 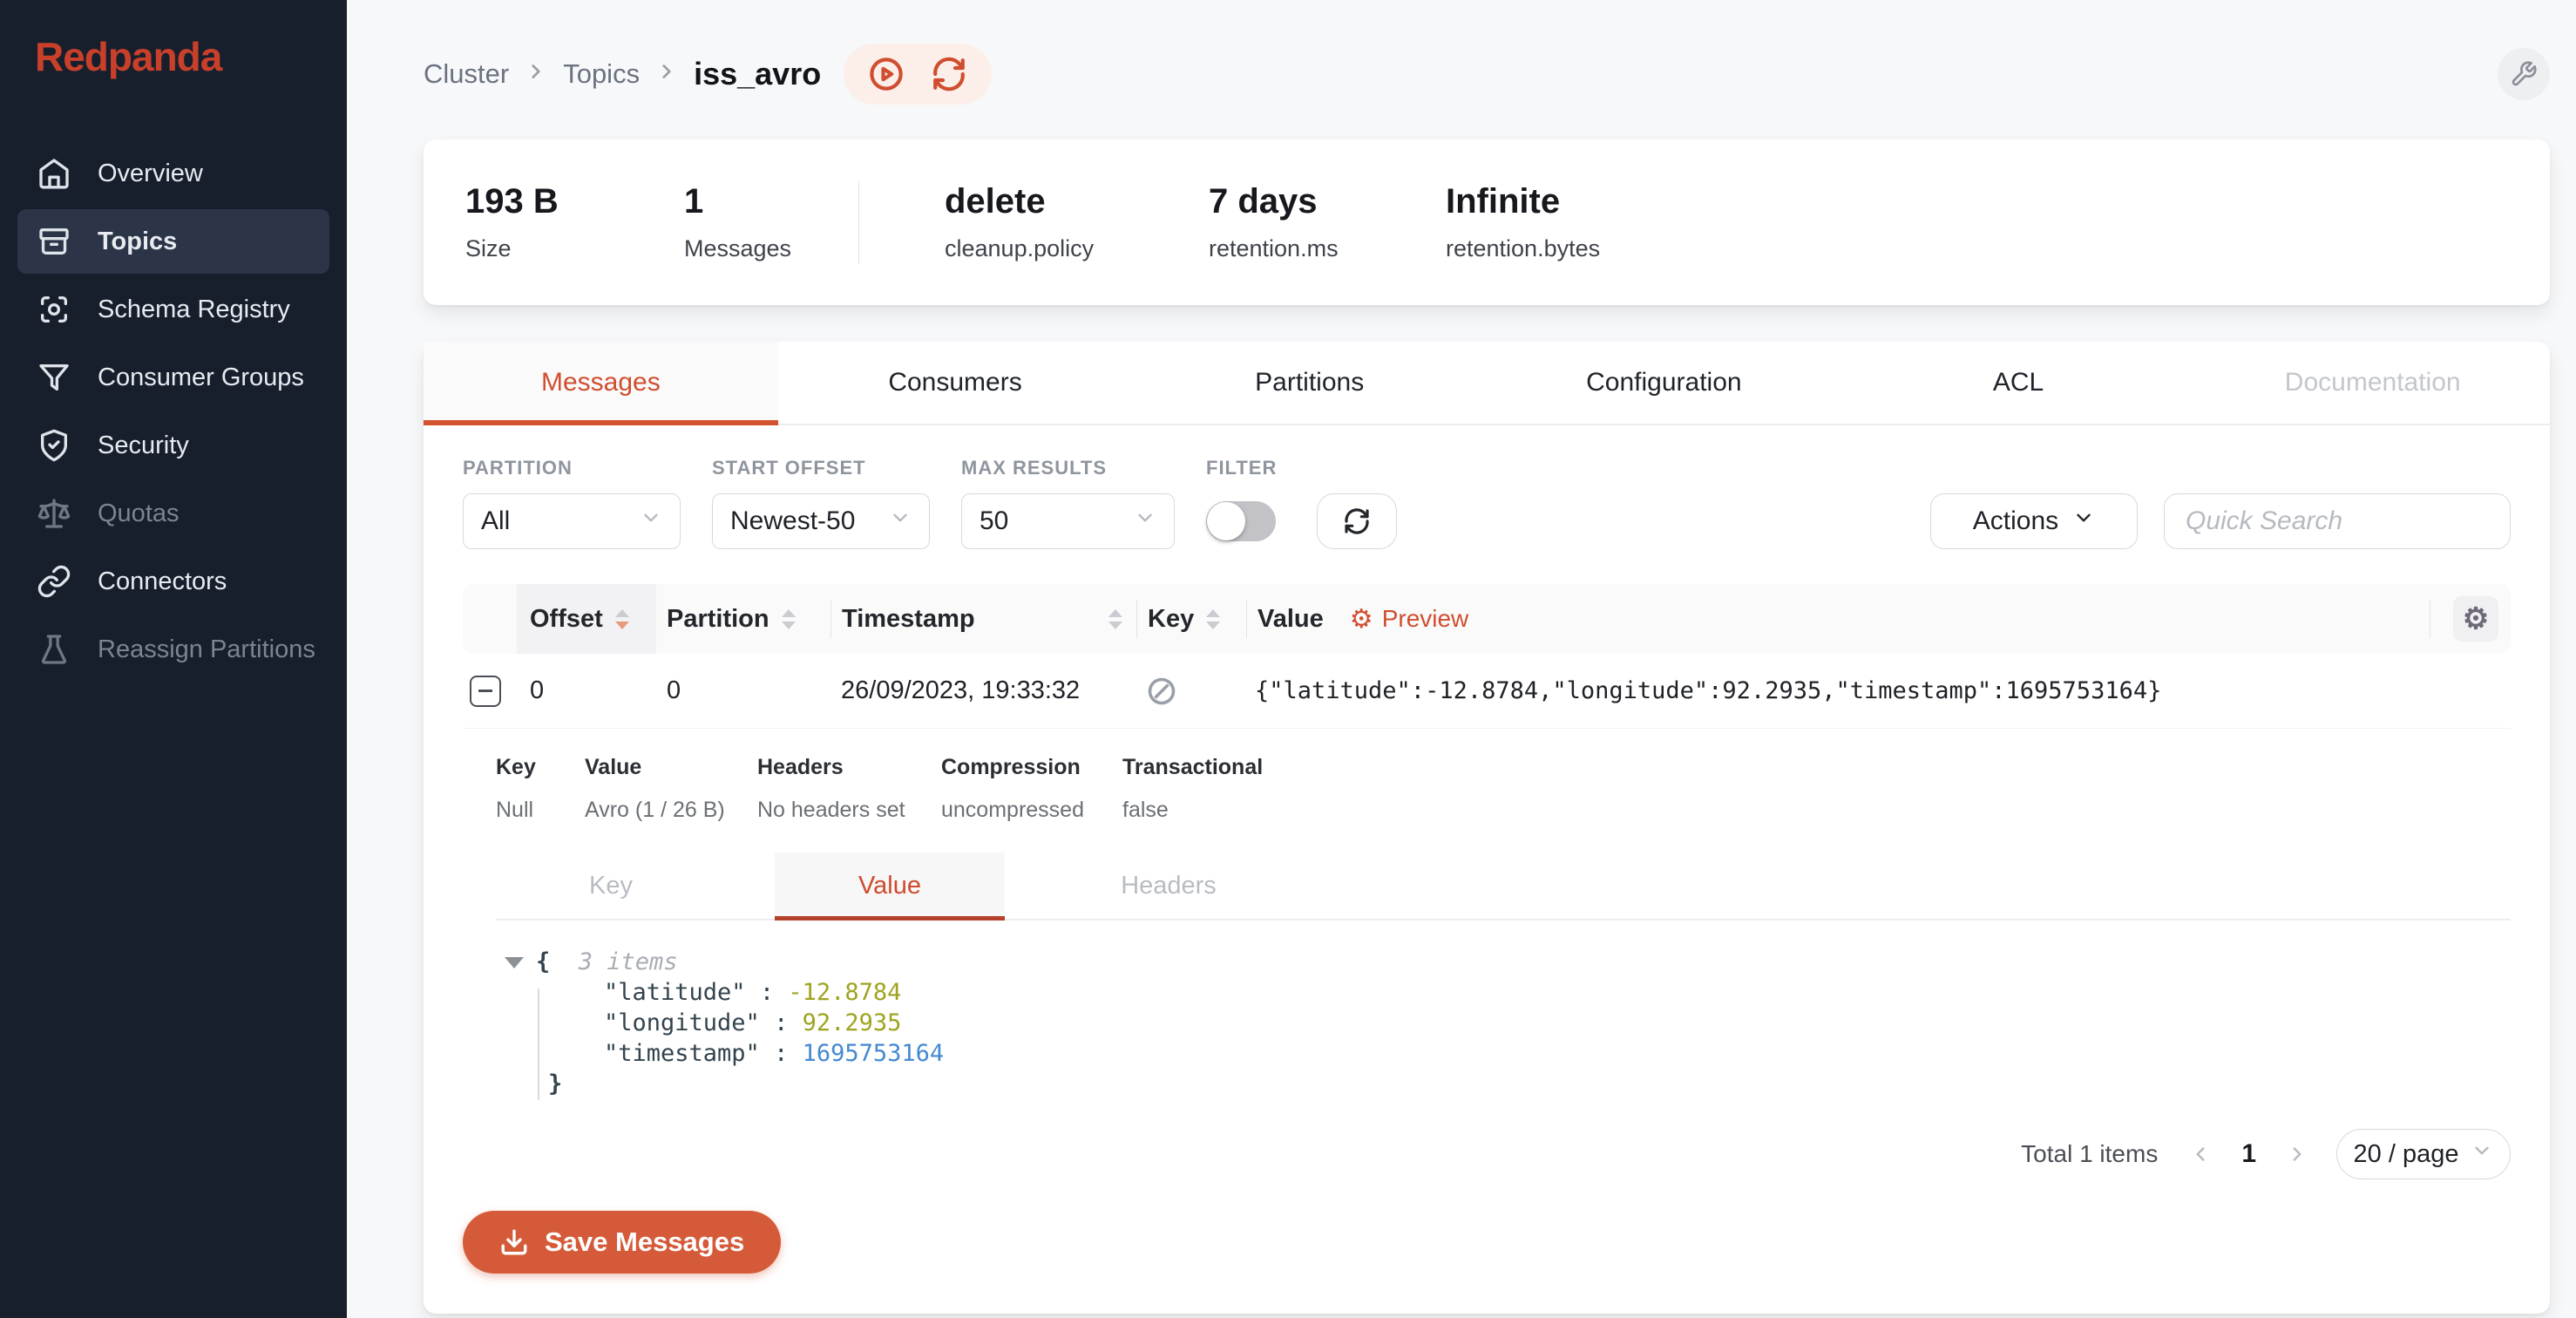 What do you see at coordinates (793, 520) in the screenshot?
I see `start-offset-select-value: Newest-50` at bounding box center [793, 520].